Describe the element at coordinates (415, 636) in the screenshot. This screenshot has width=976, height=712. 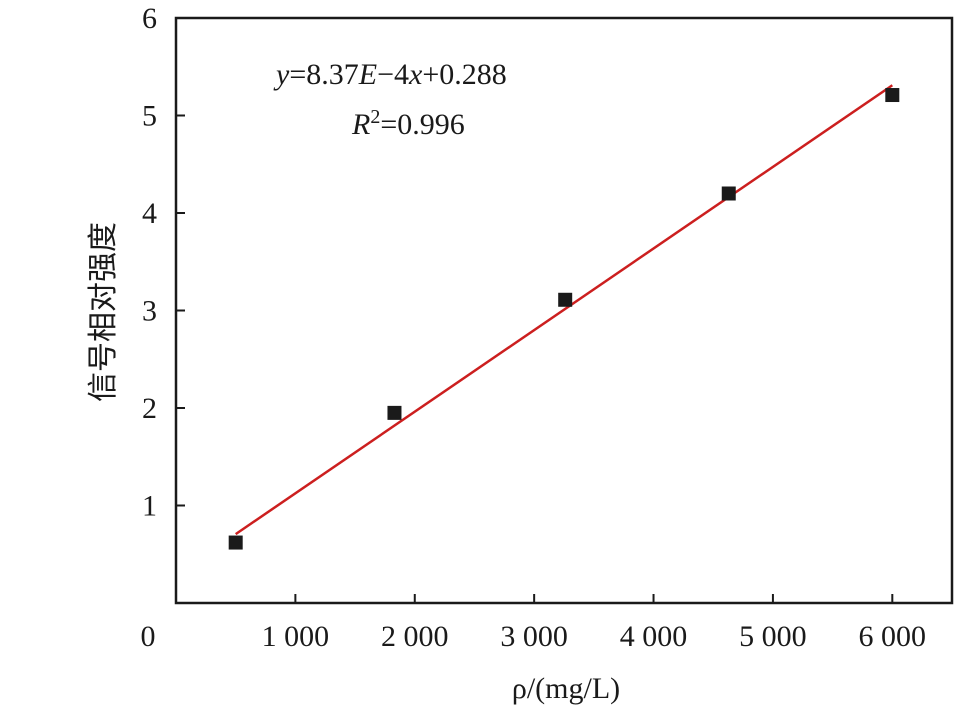
I see `x-tick-label: 2 000` at that location.